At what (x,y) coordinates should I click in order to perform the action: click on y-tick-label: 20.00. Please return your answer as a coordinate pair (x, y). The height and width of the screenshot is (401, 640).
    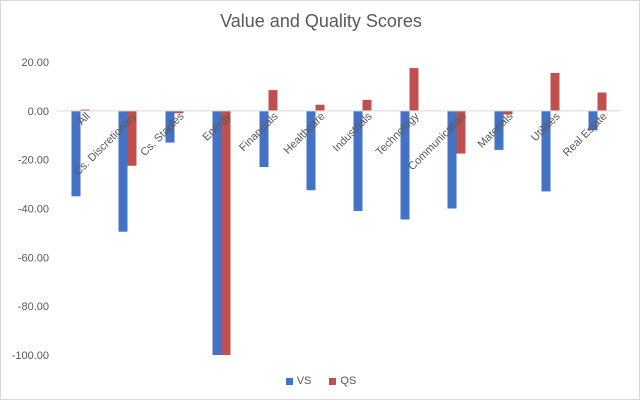
    Looking at the image, I should click on (35, 63).